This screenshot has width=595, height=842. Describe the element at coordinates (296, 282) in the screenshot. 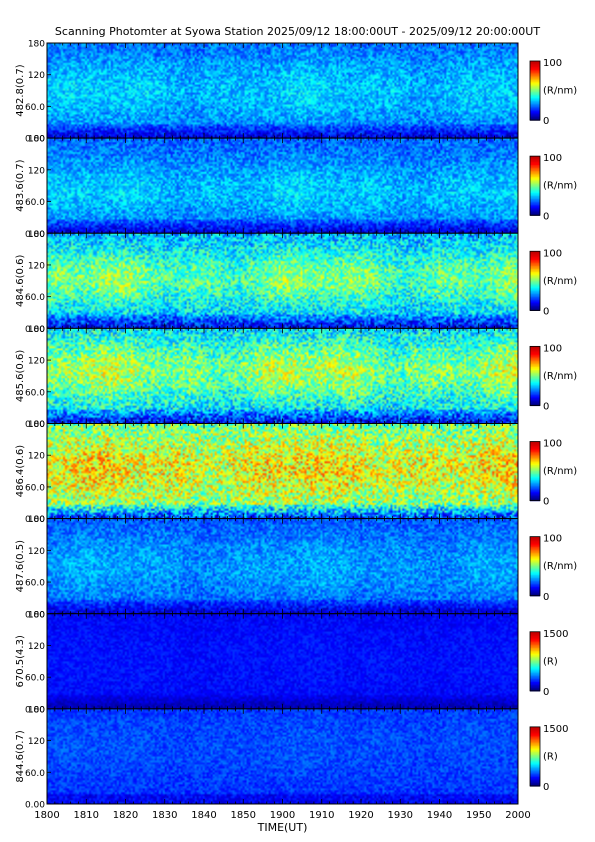

I see `panel-3: 0.00 60.0 120 180 484.6(0.6) 100 0 (R/nm)` at that location.